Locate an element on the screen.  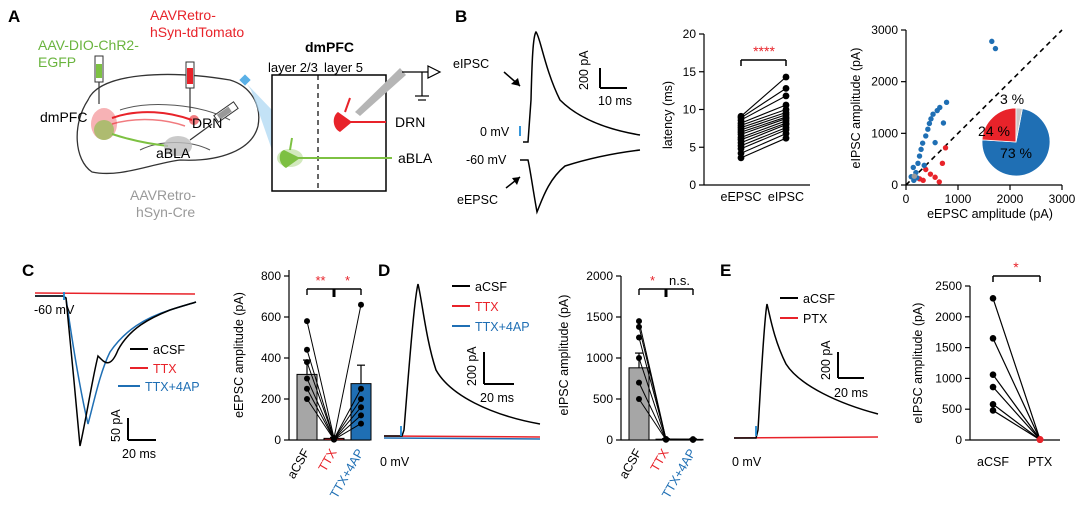
dmpfc-green-area is located at coordinates (104, 130).